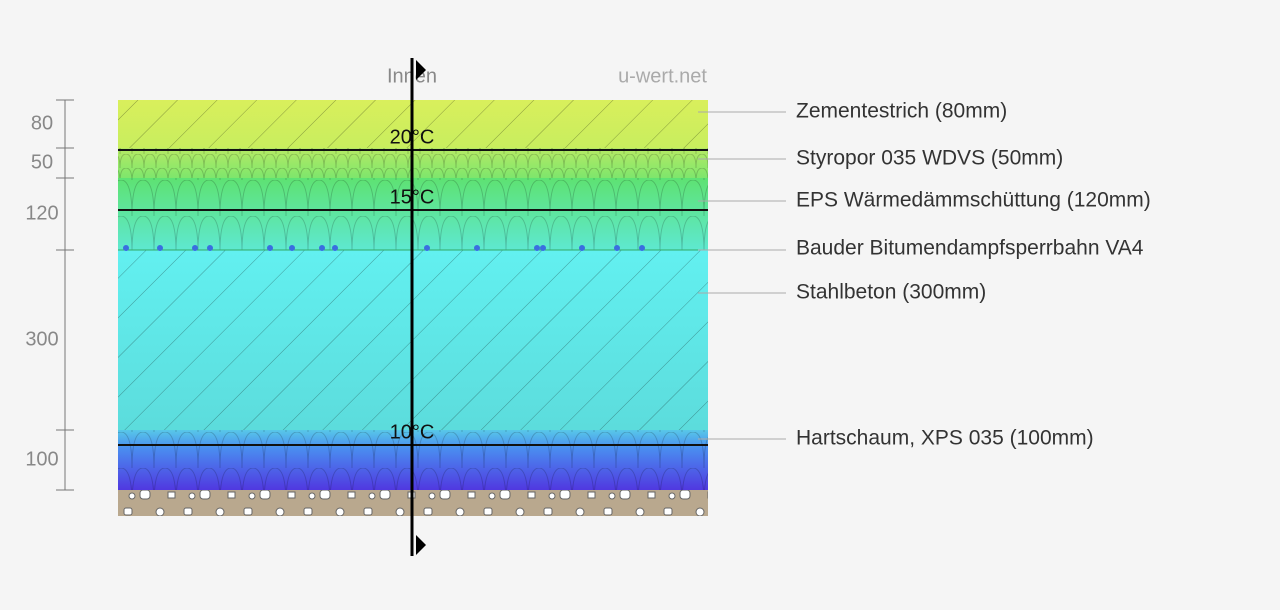  What do you see at coordinates (901, 111) in the screenshot?
I see `layer-label: Zementestrich (80mm)` at bounding box center [901, 111].